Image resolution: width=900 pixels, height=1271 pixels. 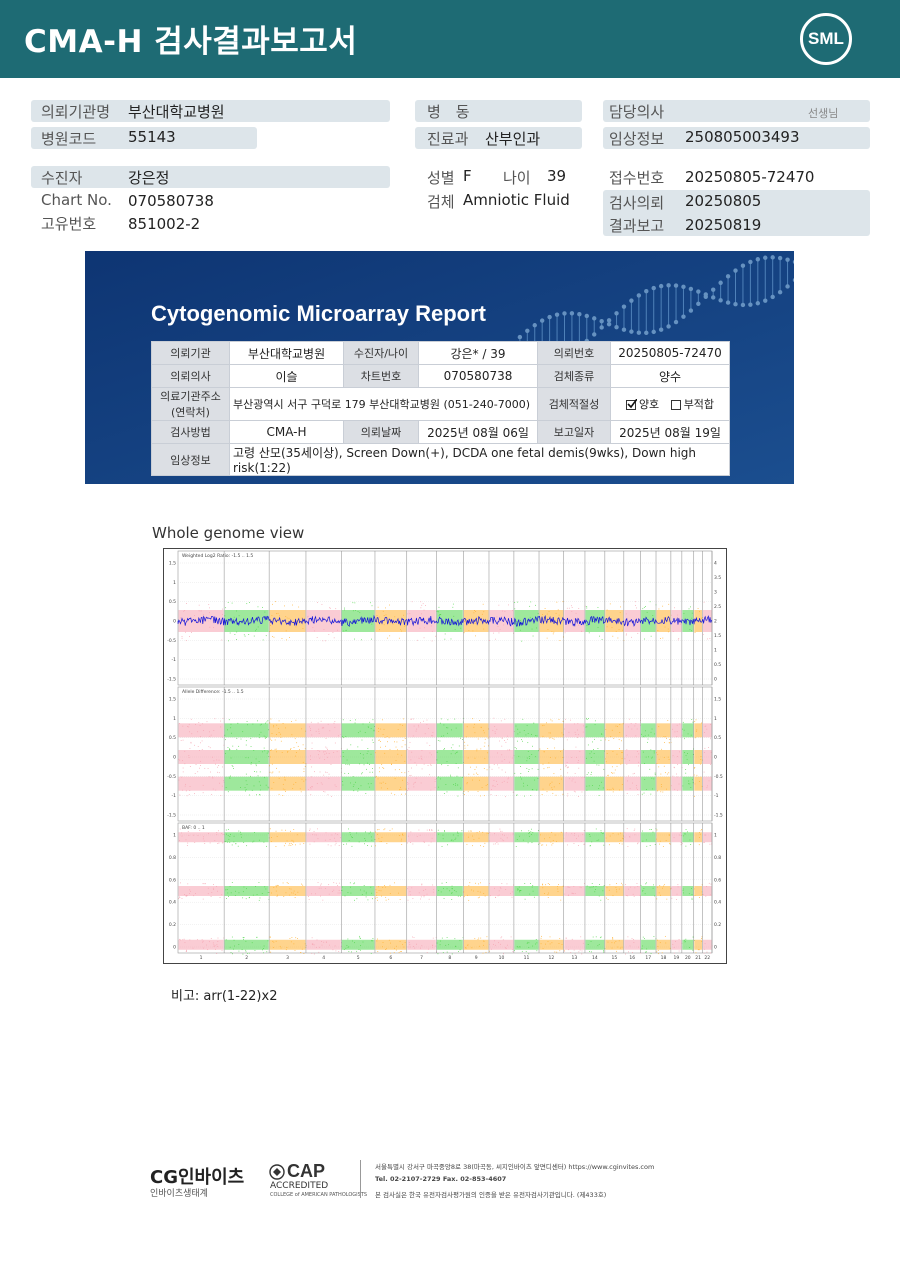 I want to click on table-header-cell: 차트번호, so click(x=381, y=376).